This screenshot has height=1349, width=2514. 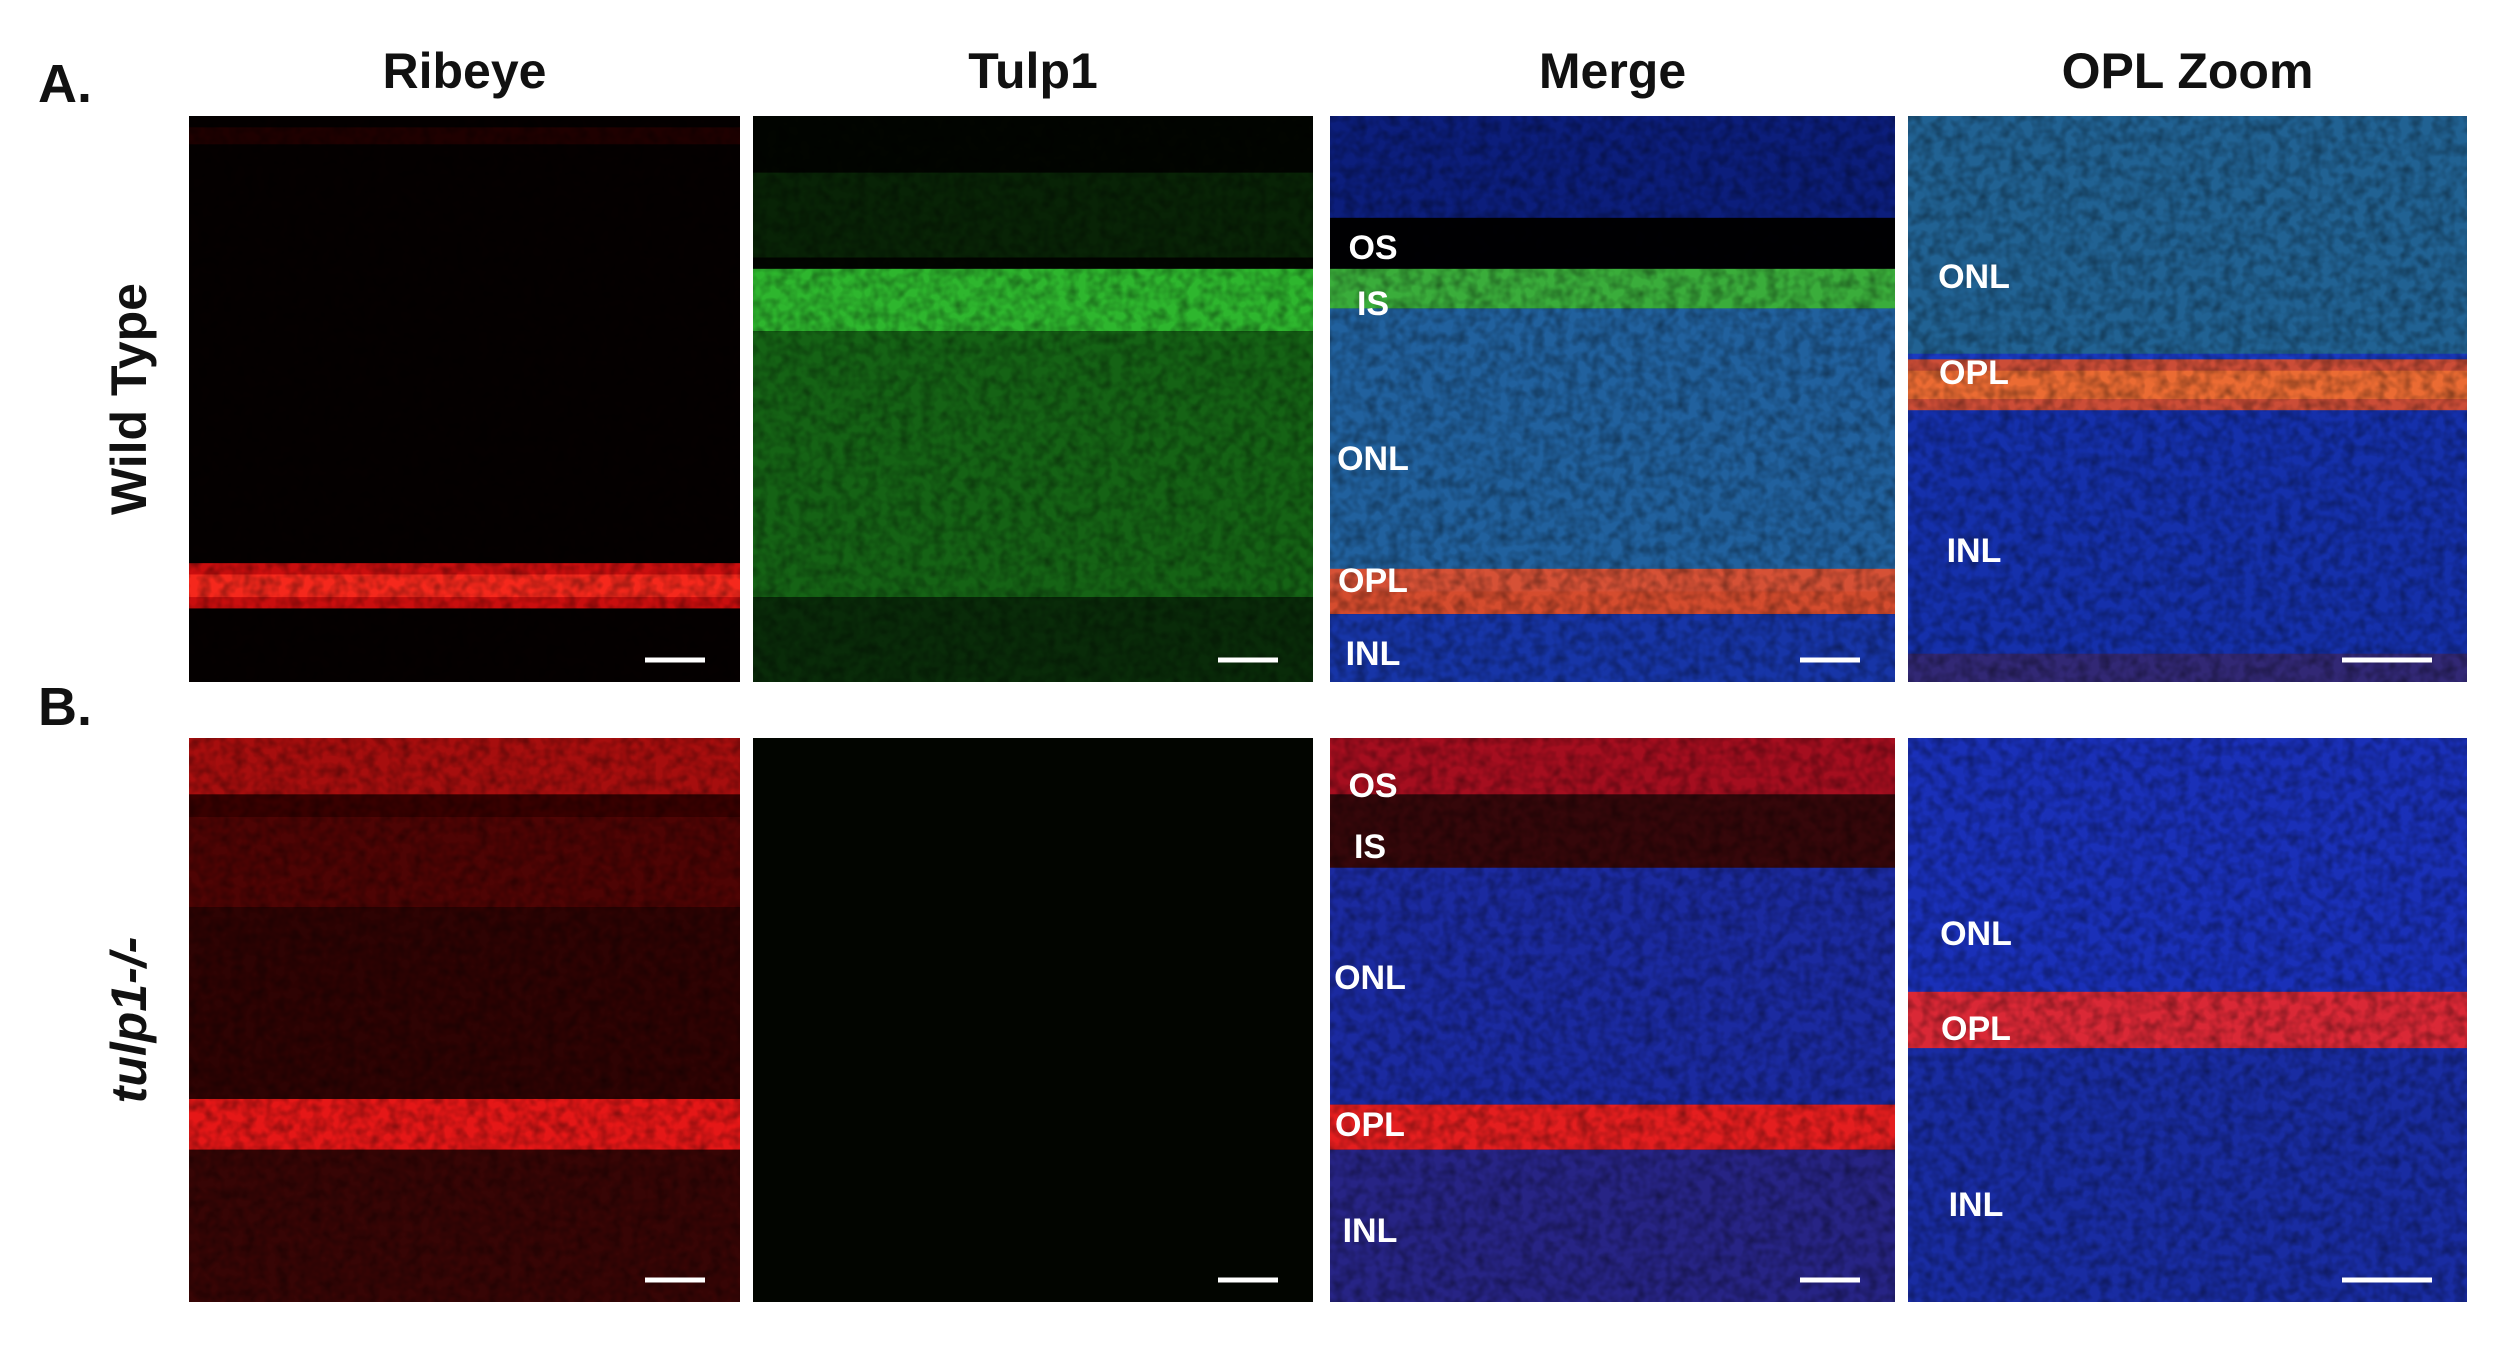 What do you see at coordinates (129, 399) in the screenshot?
I see `row-label: Wild Type` at bounding box center [129, 399].